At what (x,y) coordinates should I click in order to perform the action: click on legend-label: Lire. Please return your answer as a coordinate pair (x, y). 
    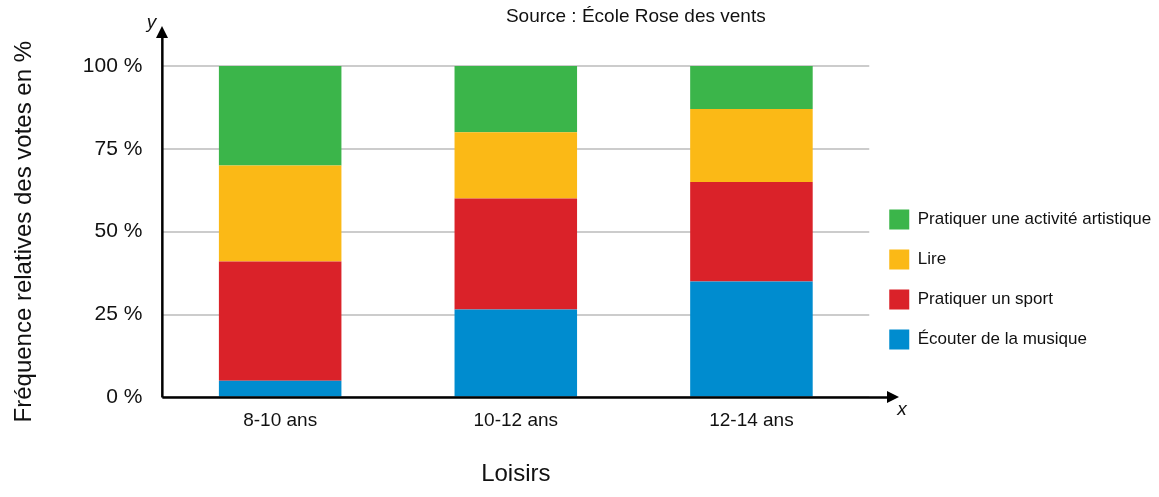
    Looking at the image, I should click on (932, 259).